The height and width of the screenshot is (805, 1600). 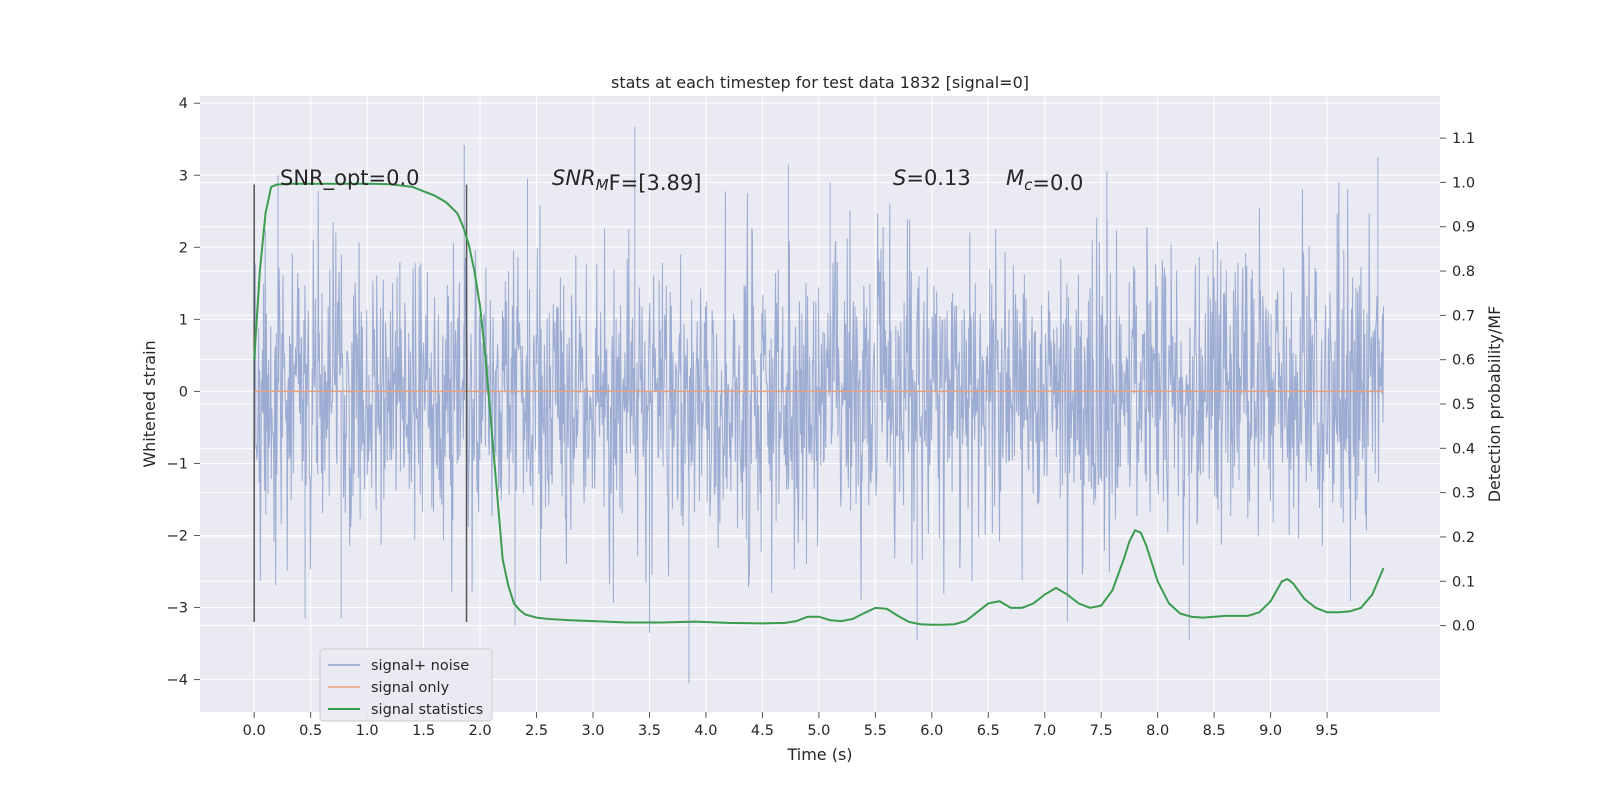 I want to click on annotations: SNR_opt=0.0 SNRMF=[3.89] S=0.13 Mc=0.0, so click(x=681, y=180).